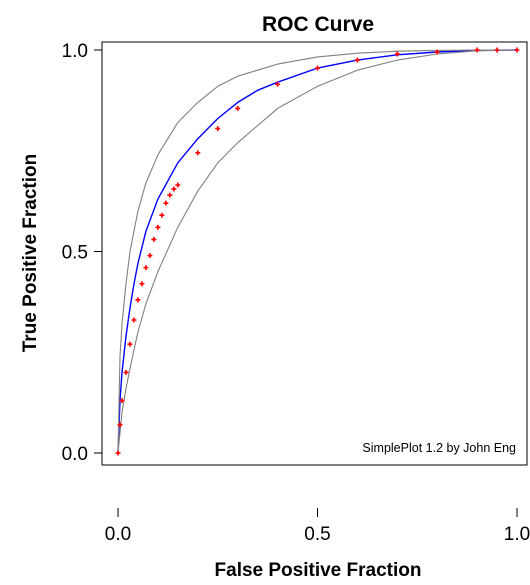 The image size is (530, 585). I want to click on chart-title: ROC Curve, so click(318, 24).